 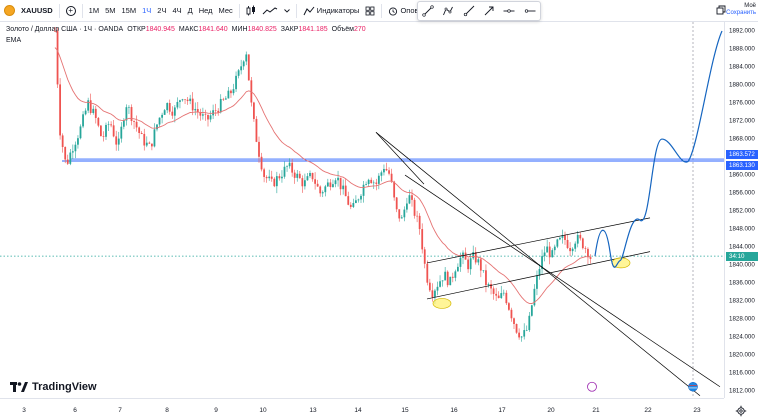 What do you see at coordinates (742, 121) in the screenshot?
I see `price-tick-label: 1872.000` at bounding box center [742, 121].